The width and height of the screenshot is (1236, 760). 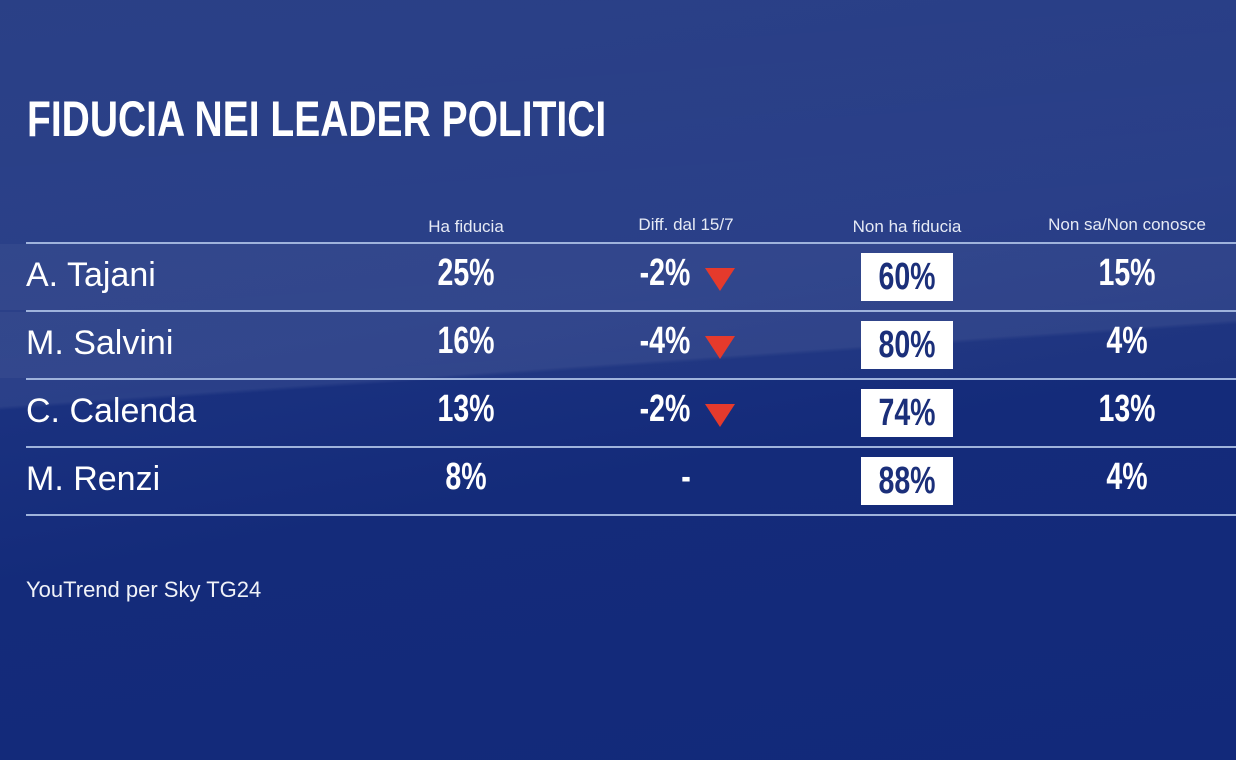 I want to click on header-non-sa: Non sa/Non conosce, so click(x=1127, y=224).